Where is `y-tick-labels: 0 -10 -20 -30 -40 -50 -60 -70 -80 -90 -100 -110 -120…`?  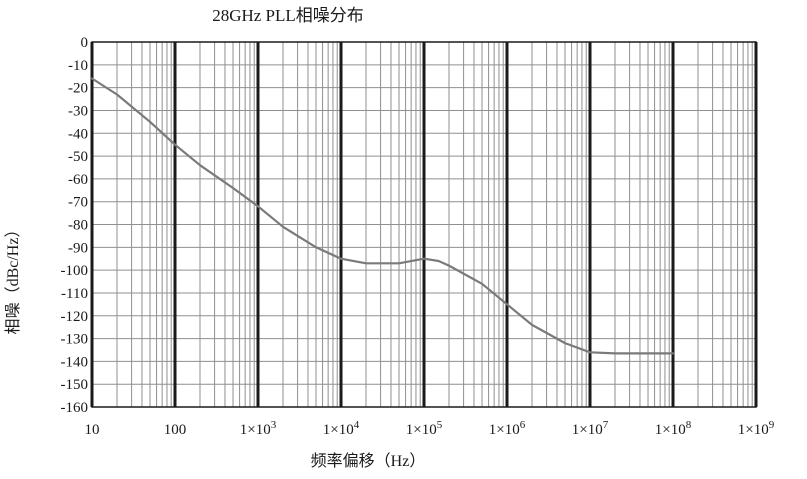 y-tick-labels: 0 -10 -20 -30 -40 -50 -60 -70 -80 -90 -100 -110 -120… is located at coordinates (75, 225).